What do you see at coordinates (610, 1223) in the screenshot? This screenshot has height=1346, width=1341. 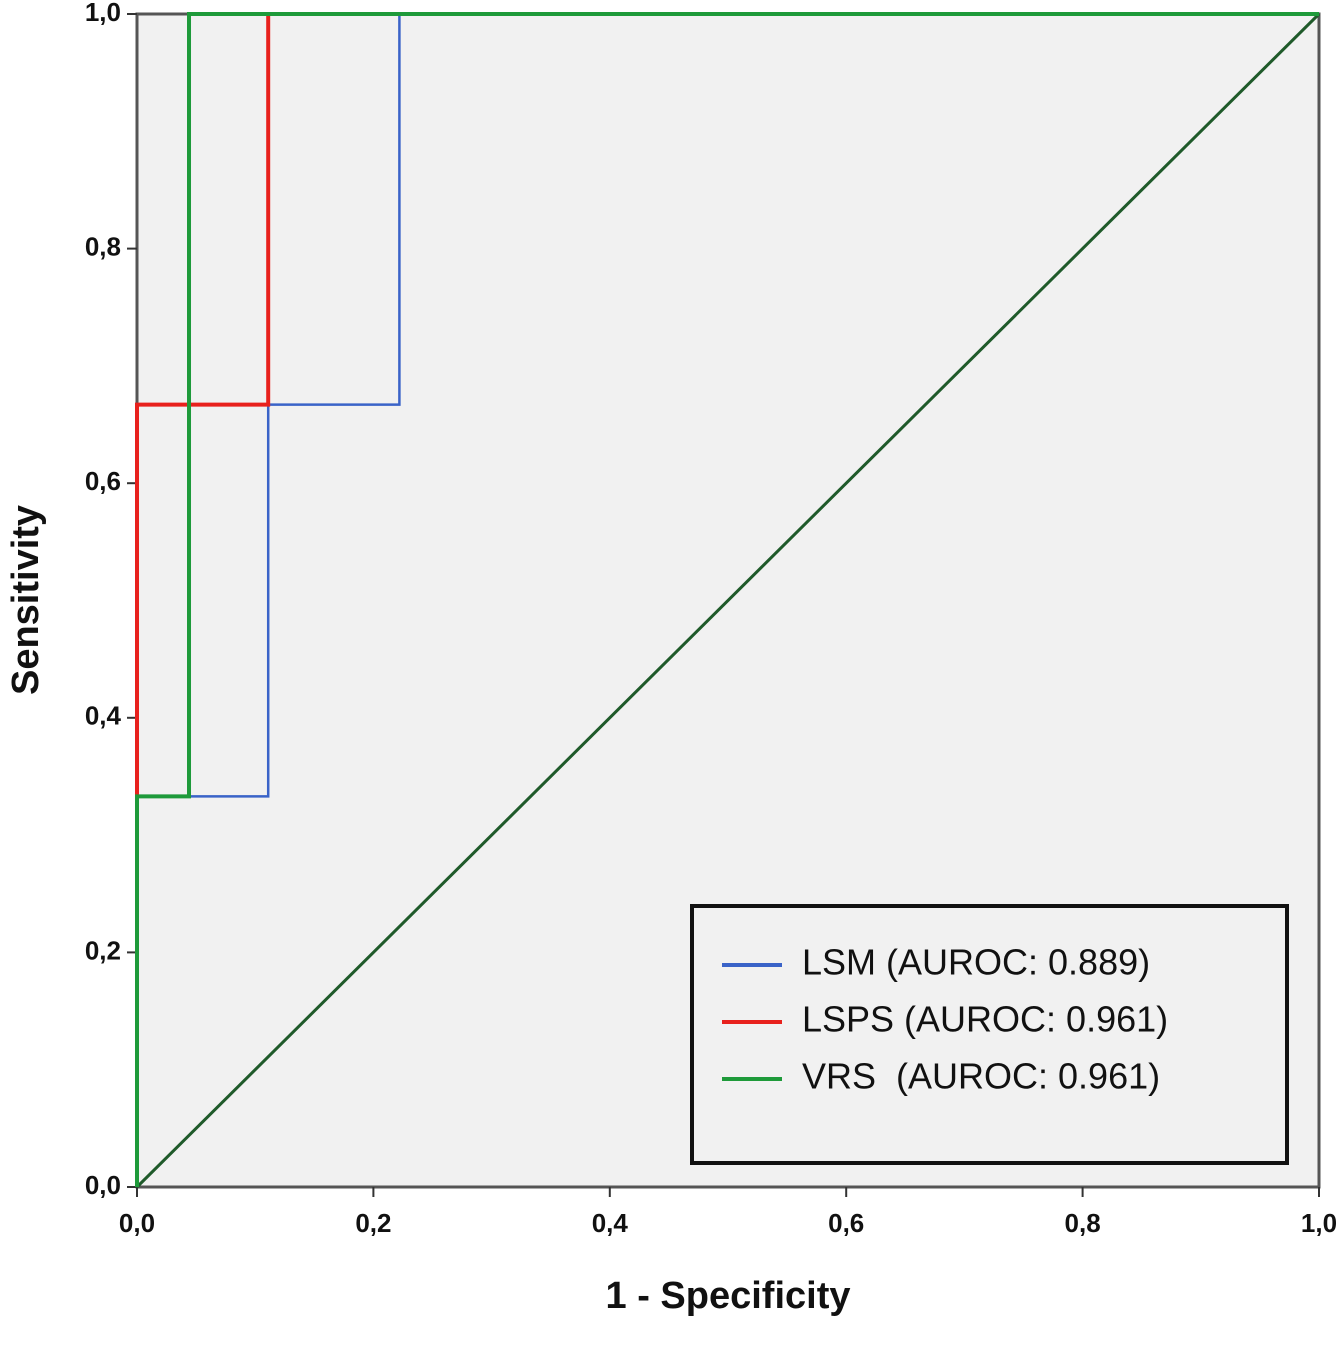 I see `x-tick-label: 0,4` at bounding box center [610, 1223].